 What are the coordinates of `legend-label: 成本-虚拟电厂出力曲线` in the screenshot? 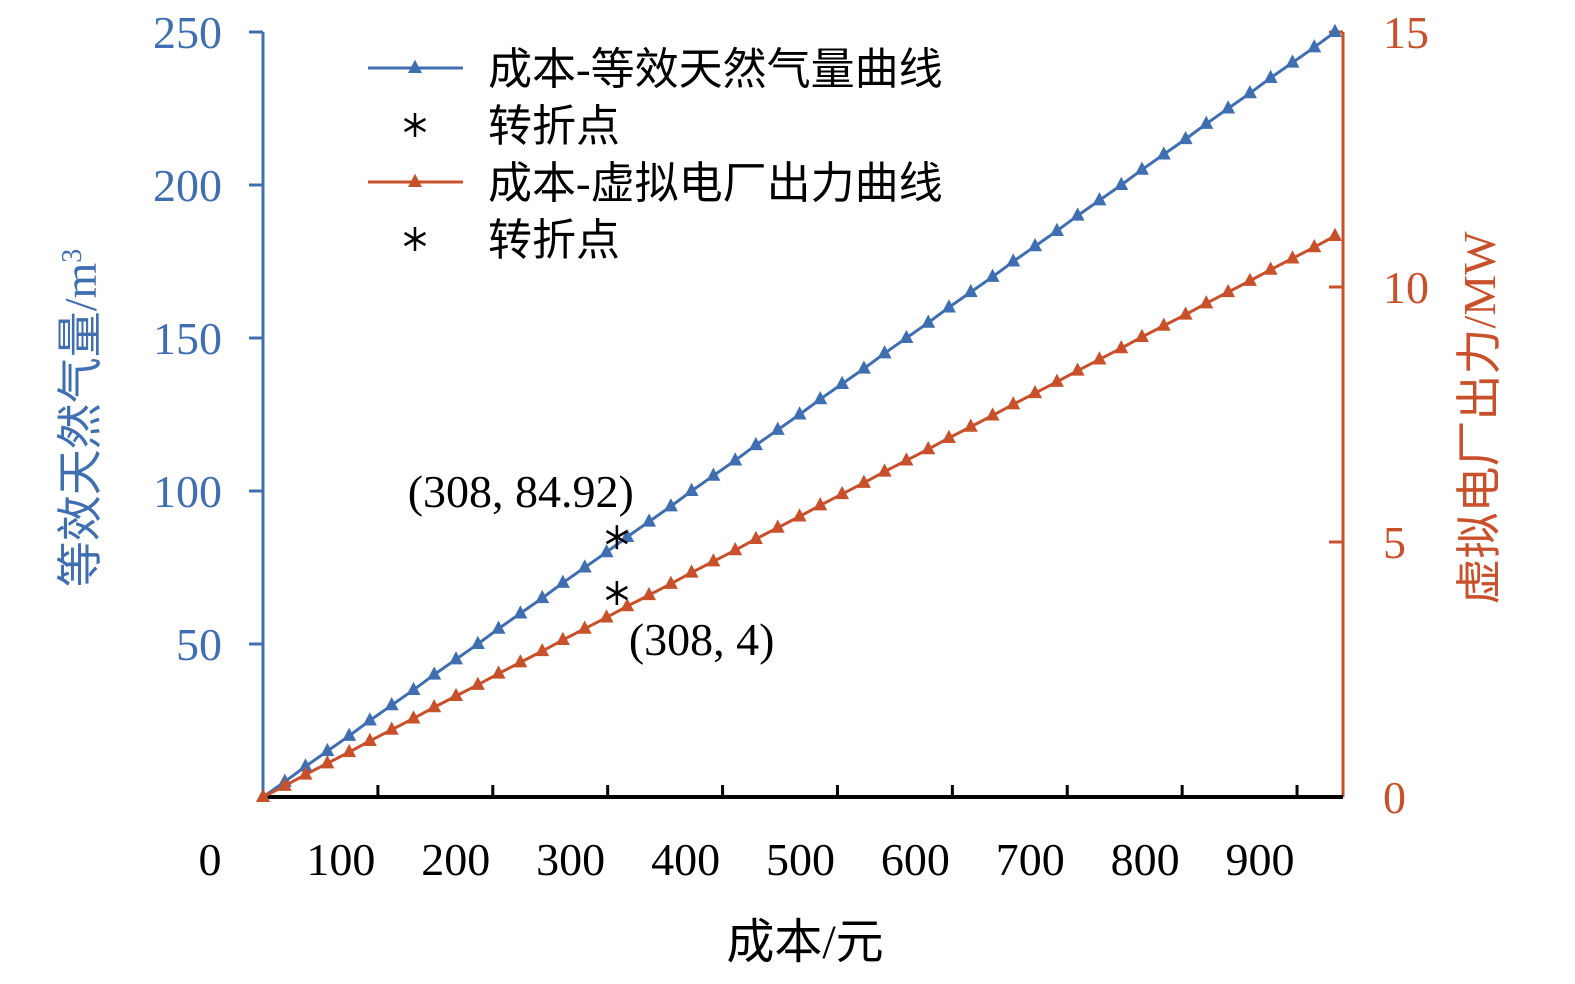 It's located at (715, 183).